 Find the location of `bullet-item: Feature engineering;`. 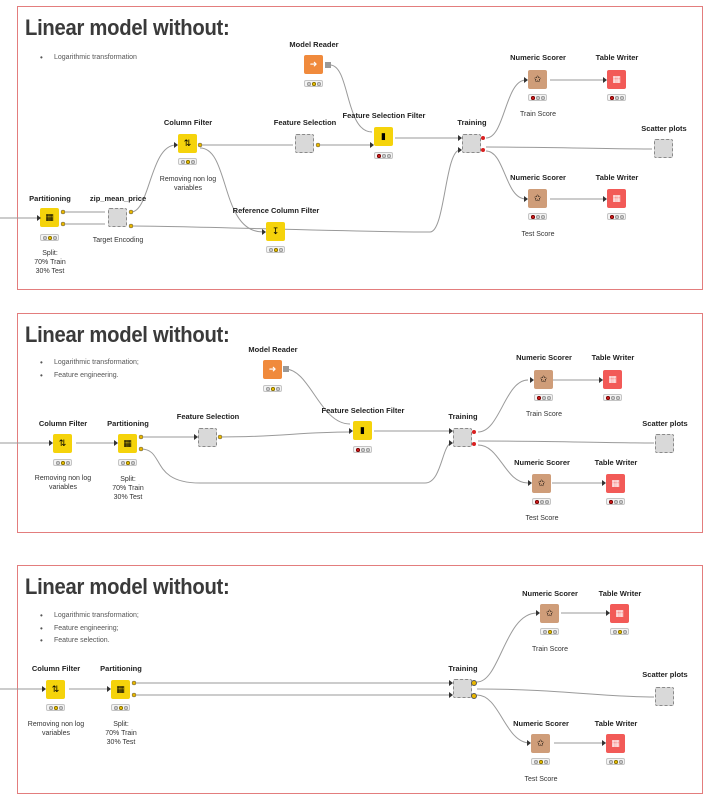

bullet-item: Feature engineering; is located at coordinates (89, 629).